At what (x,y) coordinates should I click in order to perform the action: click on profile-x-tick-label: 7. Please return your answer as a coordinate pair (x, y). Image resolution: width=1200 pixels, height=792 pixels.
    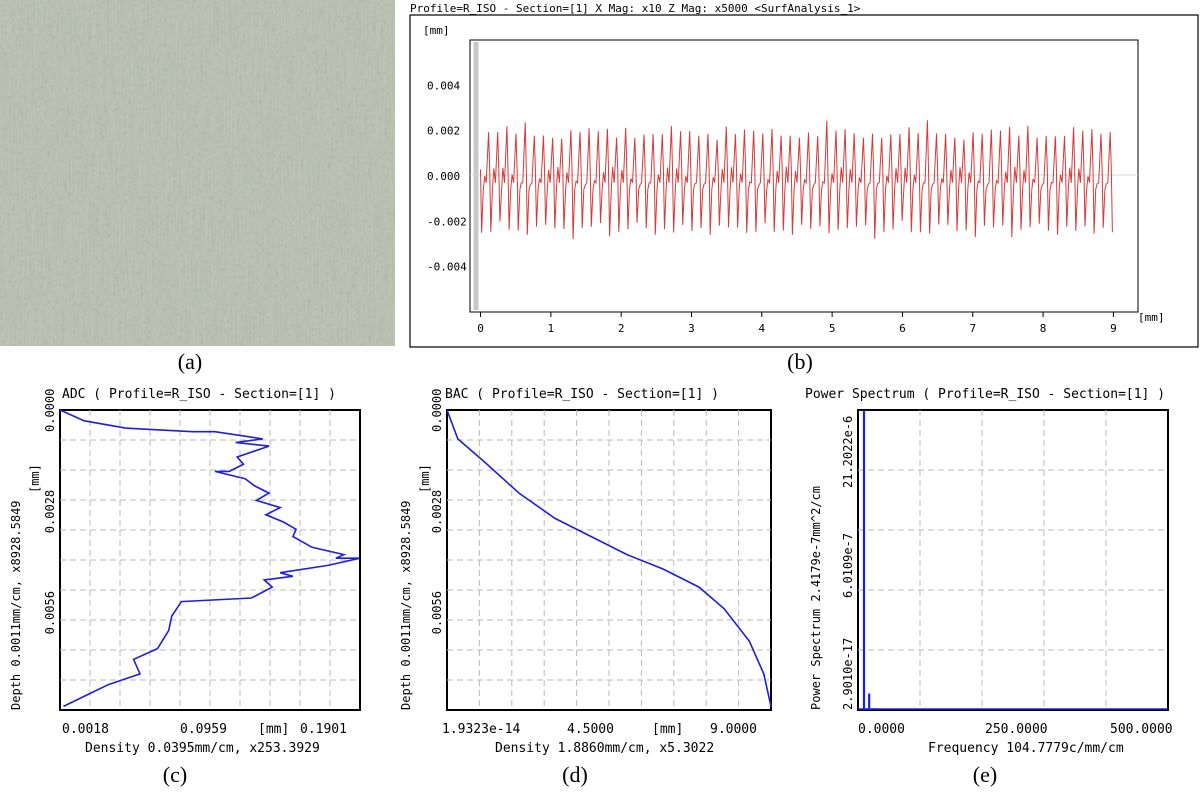
    Looking at the image, I should click on (972, 328).